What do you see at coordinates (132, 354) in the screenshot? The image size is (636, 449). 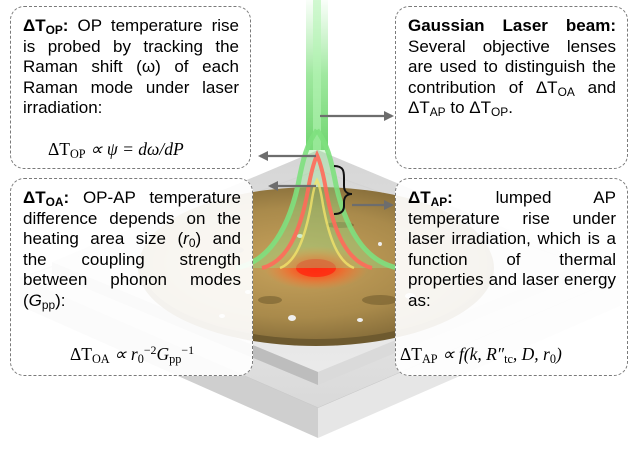 I see `oa-equation: ΔTOA ∝ r0−2Gpp−1` at bounding box center [132, 354].